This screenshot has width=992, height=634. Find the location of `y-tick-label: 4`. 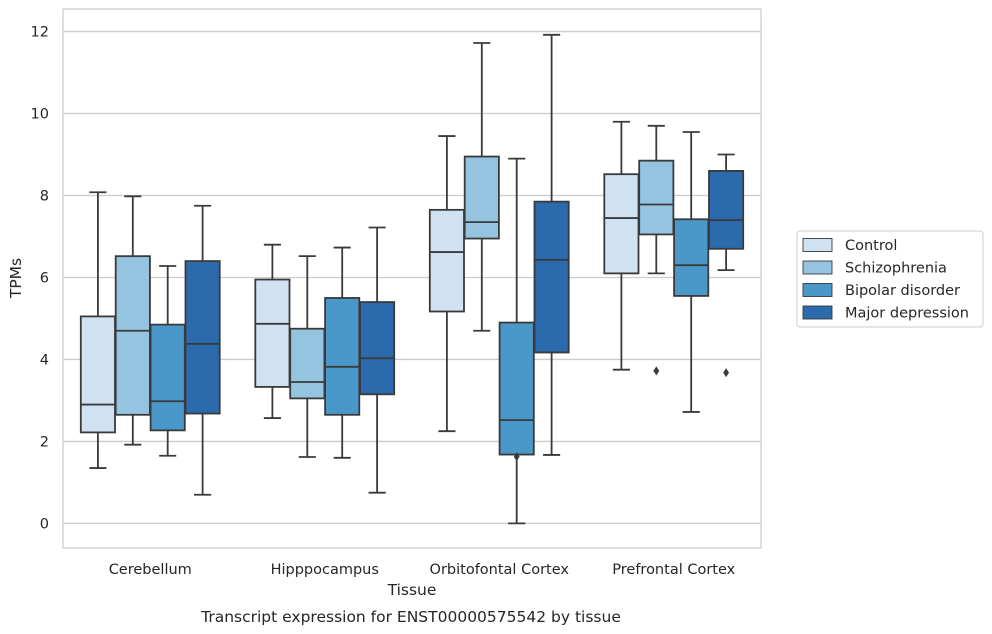

y-tick-label: 4 is located at coordinates (44, 360).